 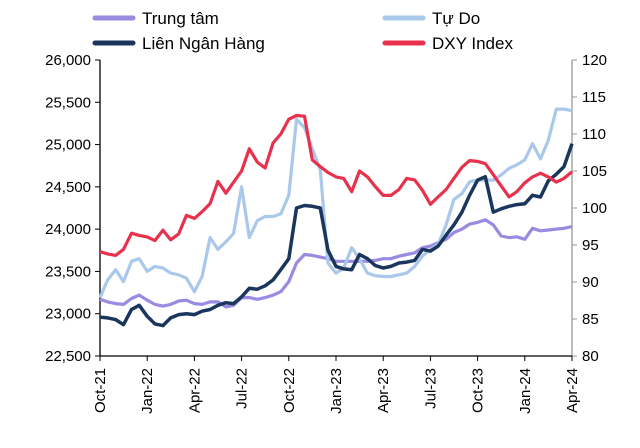 What do you see at coordinates (594, 97) in the screenshot?
I see `y2-tick-label: 115` at bounding box center [594, 97].